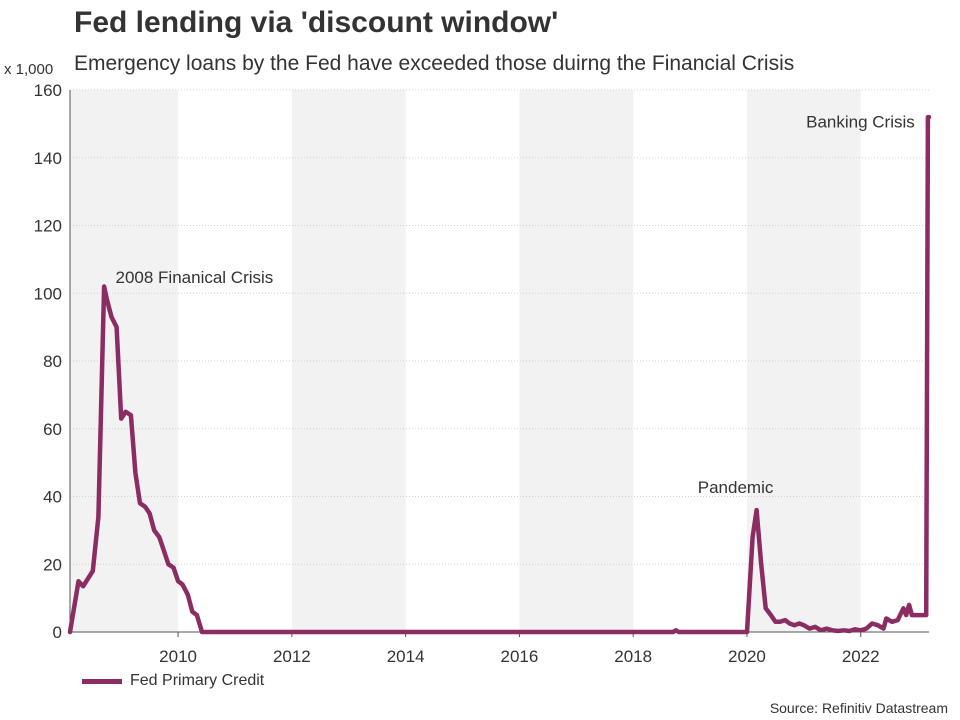 This screenshot has height=720, width=960. Describe the element at coordinates (292, 656) in the screenshot. I see `x-tick-label: 2012` at that location.